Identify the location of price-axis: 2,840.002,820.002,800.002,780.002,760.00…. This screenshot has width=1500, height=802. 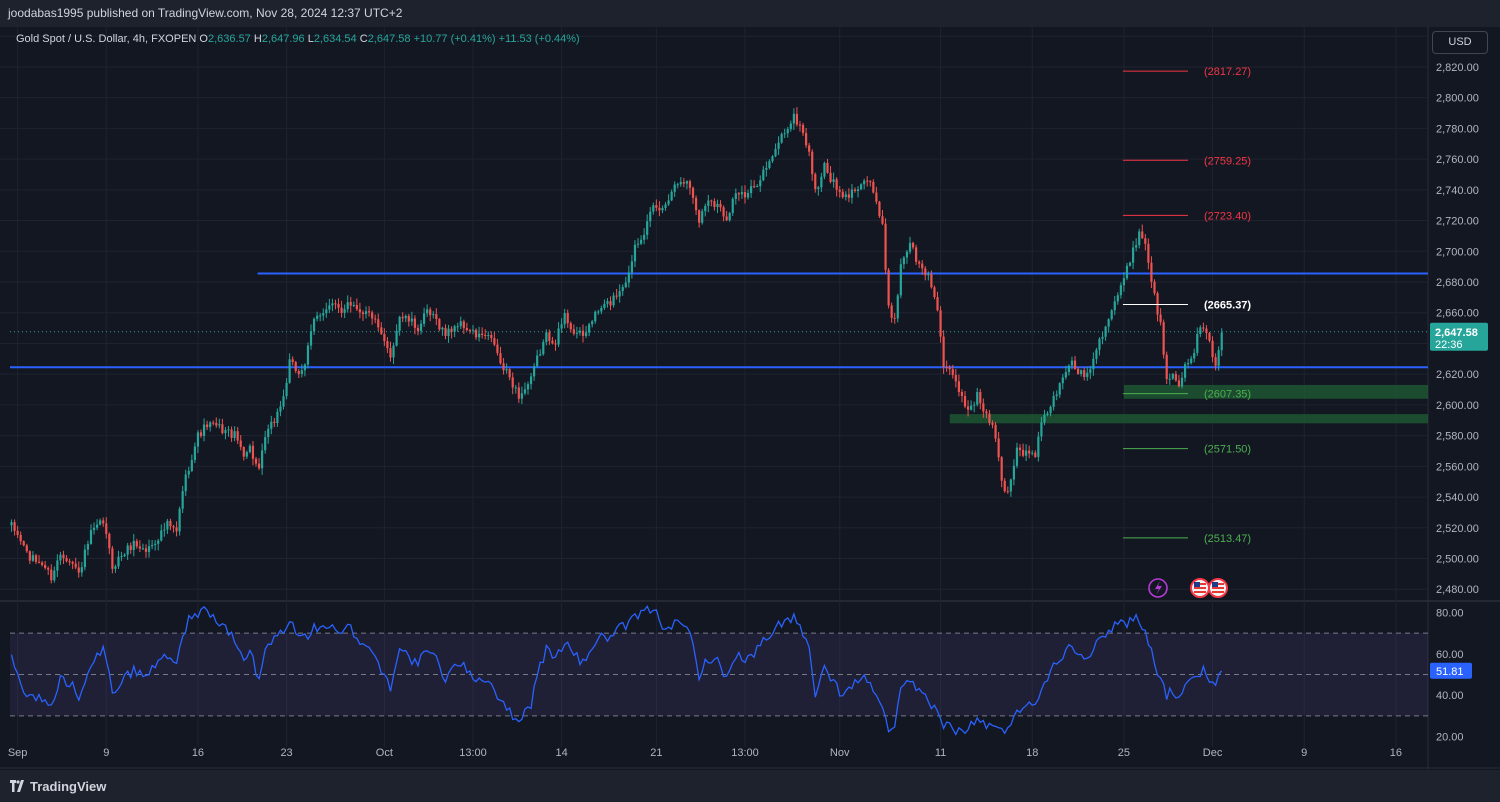
(1459, 387).